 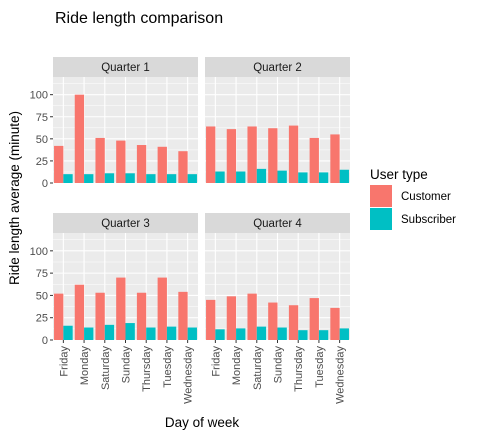 I want to click on facet-strip-label: Quarter 1, so click(x=125, y=68).